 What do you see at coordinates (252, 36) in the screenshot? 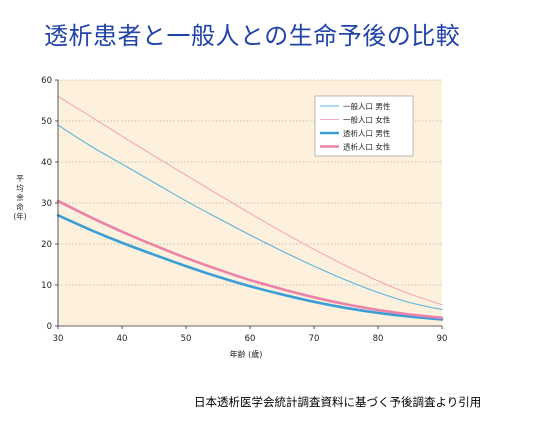
I see `slide-title: 透析患者と一般人との生命予後の比較` at bounding box center [252, 36].